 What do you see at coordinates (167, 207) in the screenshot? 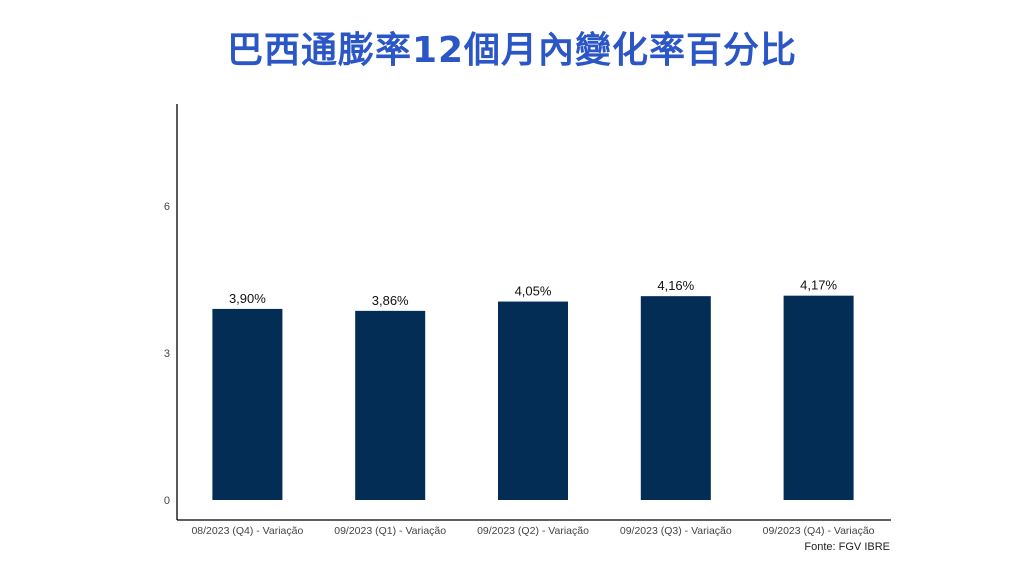
I see `y-tick-label: 6` at bounding box center [167, 207].